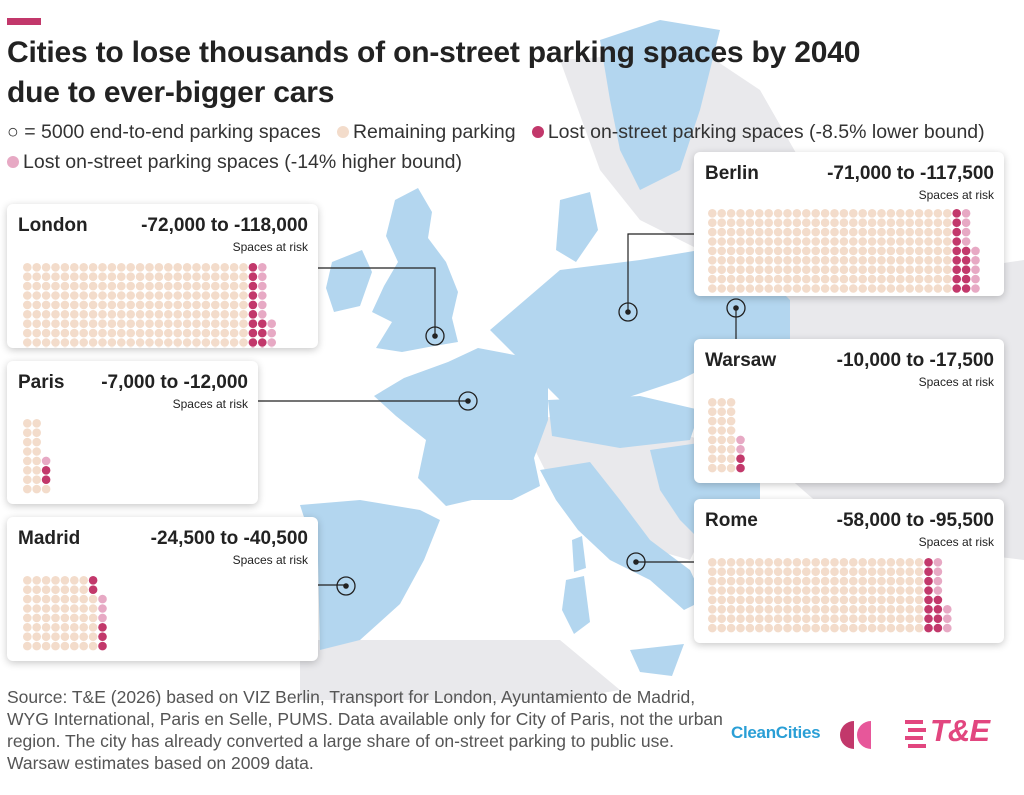  Describe the element at coordinates (434, 132) in the screenshot. I see `legend-remaining-label: Remaining parking` at that location.